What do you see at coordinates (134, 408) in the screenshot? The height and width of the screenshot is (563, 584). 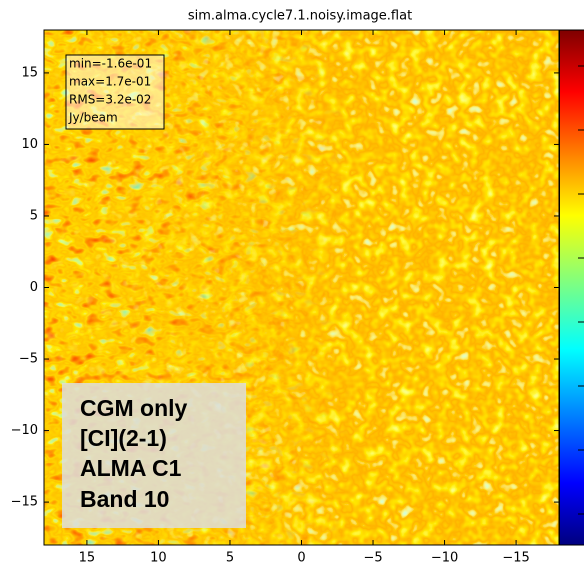 I see `annotation-line: CGM only` at bounding box center [134, 408].